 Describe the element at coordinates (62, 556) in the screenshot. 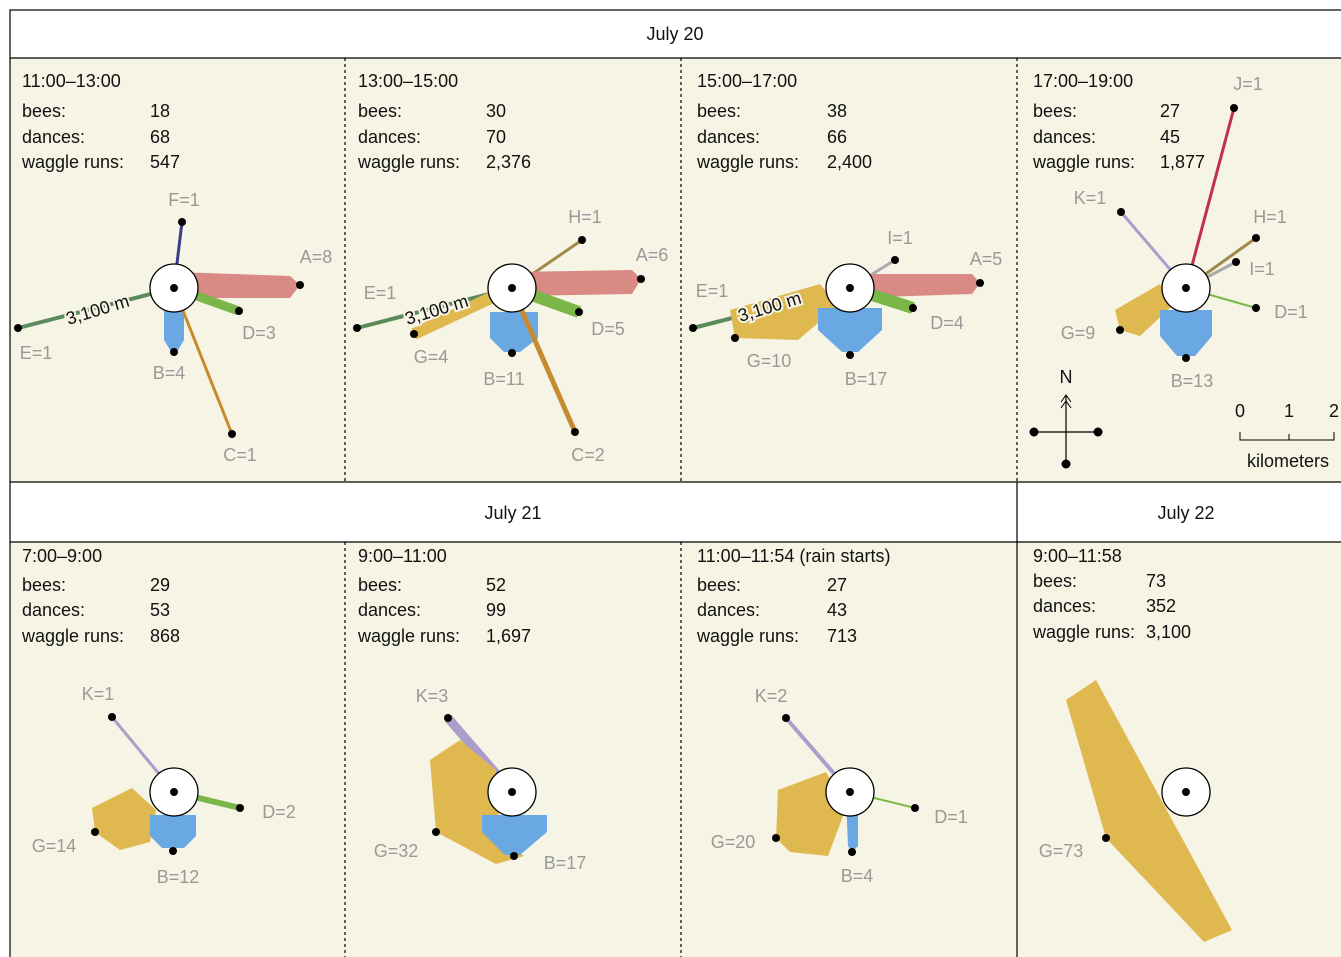

I see `panel-time: 7:00–9:00` at that location.